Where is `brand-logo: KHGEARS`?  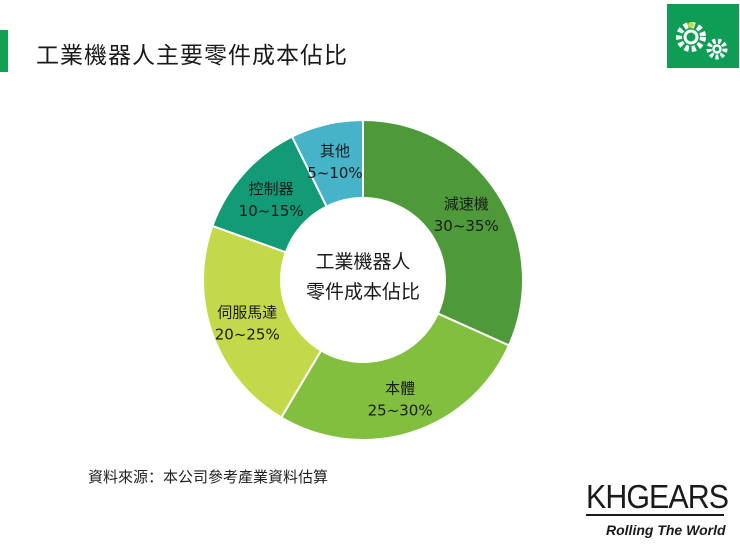 brand-logo: KHGEARS is located at coordinates (657, 496).